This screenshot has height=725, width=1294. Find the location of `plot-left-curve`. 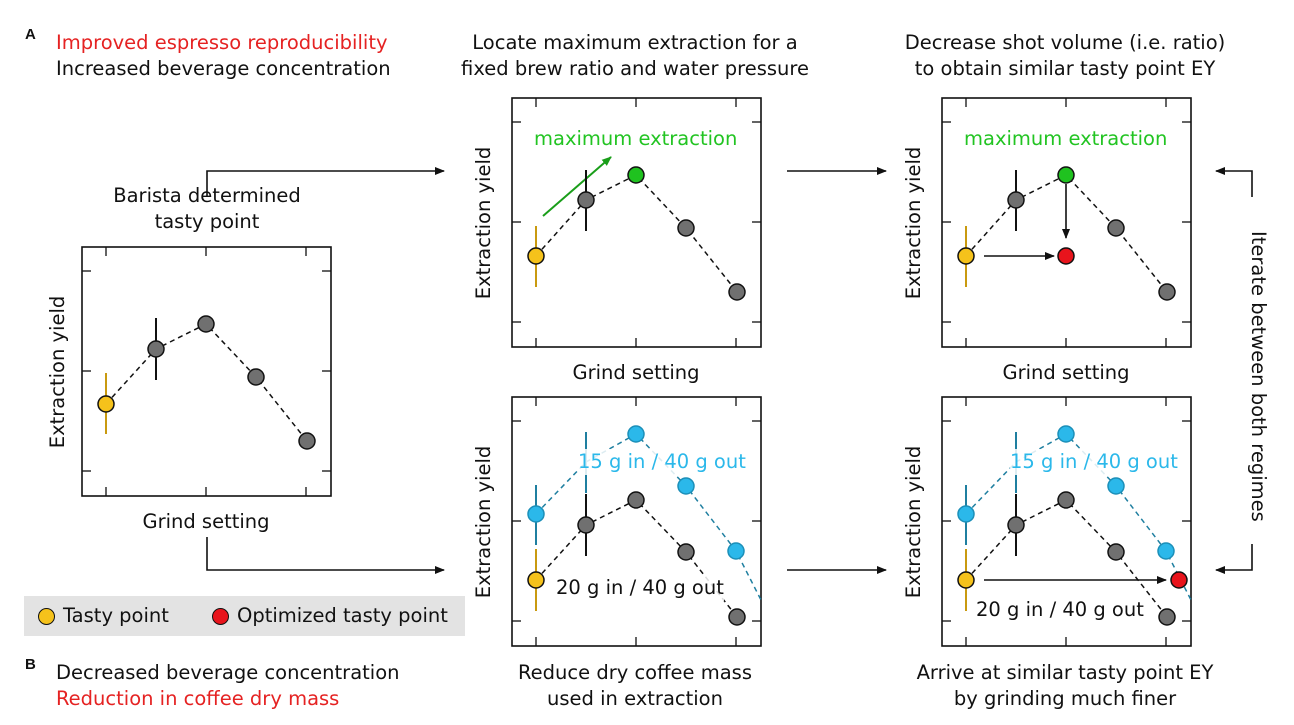

plot-left-curve is located at coordinates (206, 382).